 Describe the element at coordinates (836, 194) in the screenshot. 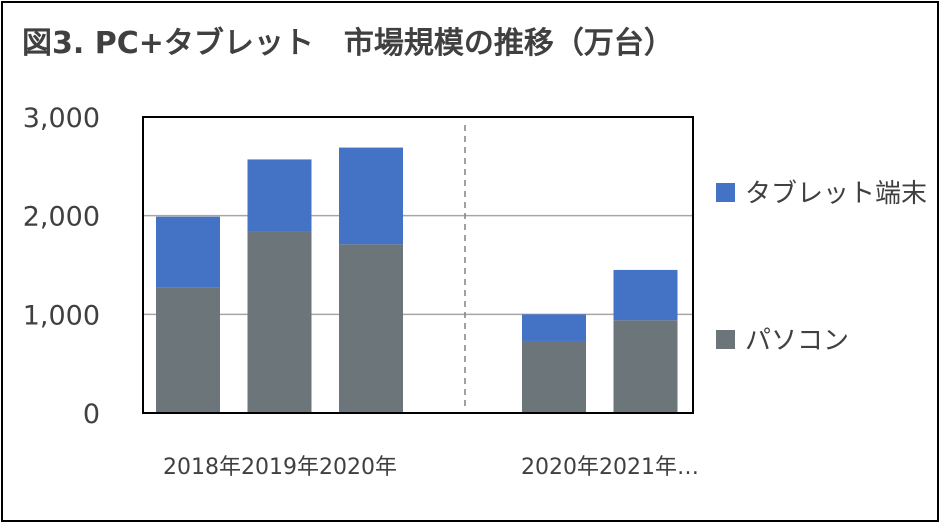

I see `legend-label: タブレット端末` at that location.